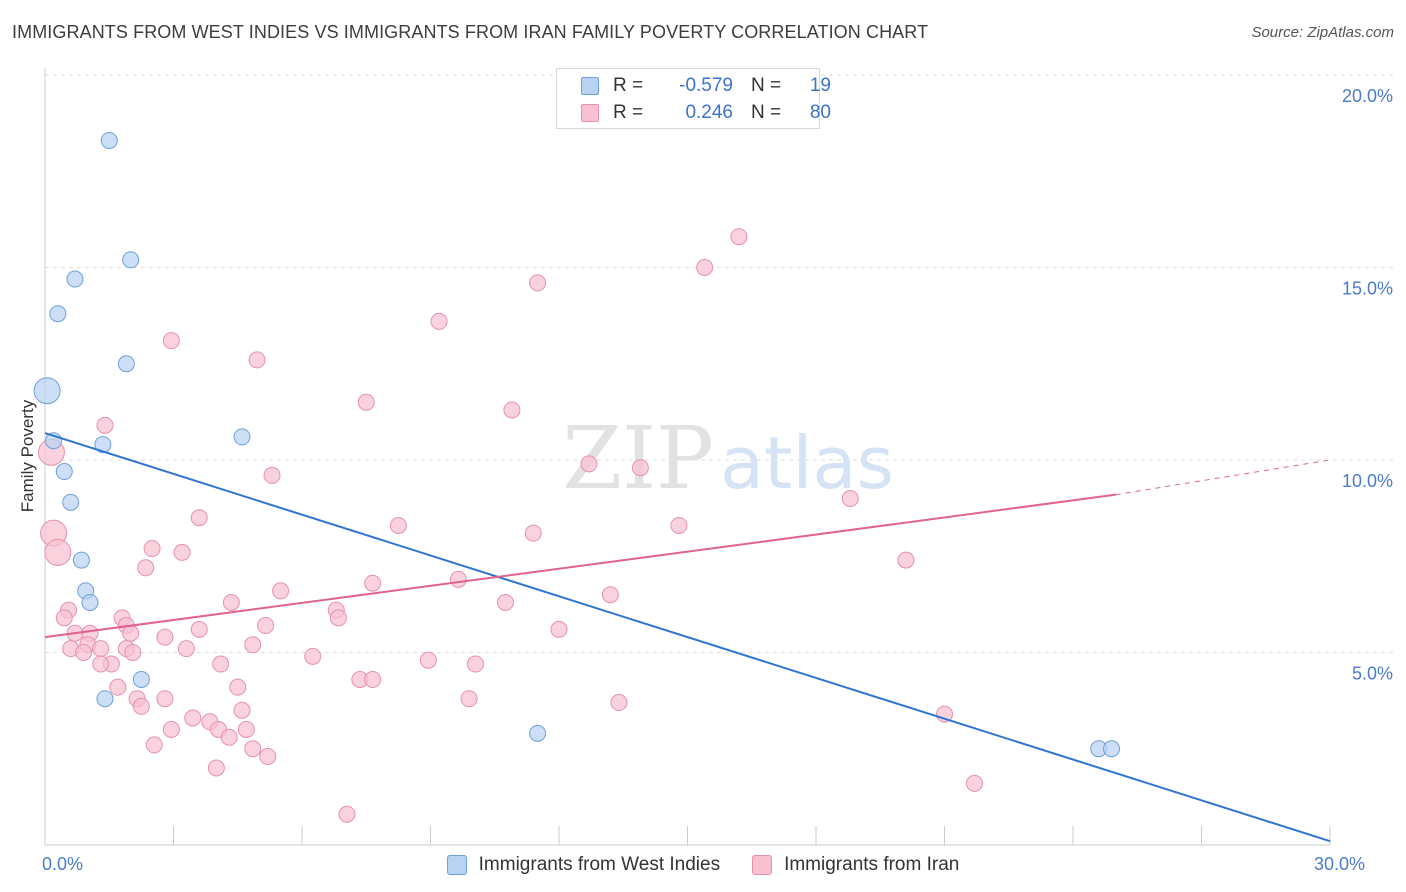 This screenshot has height=892, width=1406. What do you see at coordinates (1322, 32) in the screenshot?
I see `source-credit: Source: ZipAtlas.com` at bounding box center [1322, 32].